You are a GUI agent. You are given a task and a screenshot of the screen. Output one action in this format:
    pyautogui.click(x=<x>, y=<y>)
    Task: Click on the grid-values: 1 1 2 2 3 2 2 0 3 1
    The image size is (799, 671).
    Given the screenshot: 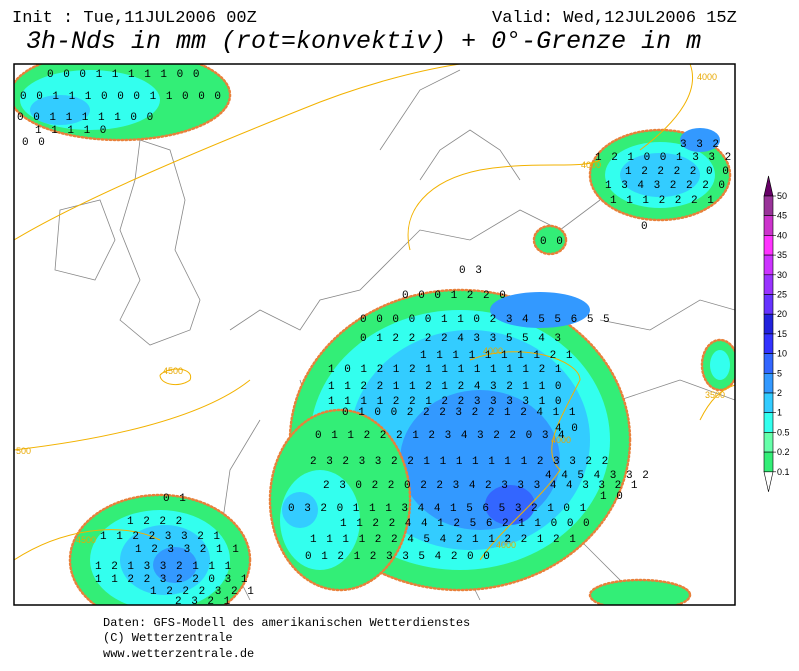 What is the action you would take?
    pyautogui.click(x=172, y=580)
    